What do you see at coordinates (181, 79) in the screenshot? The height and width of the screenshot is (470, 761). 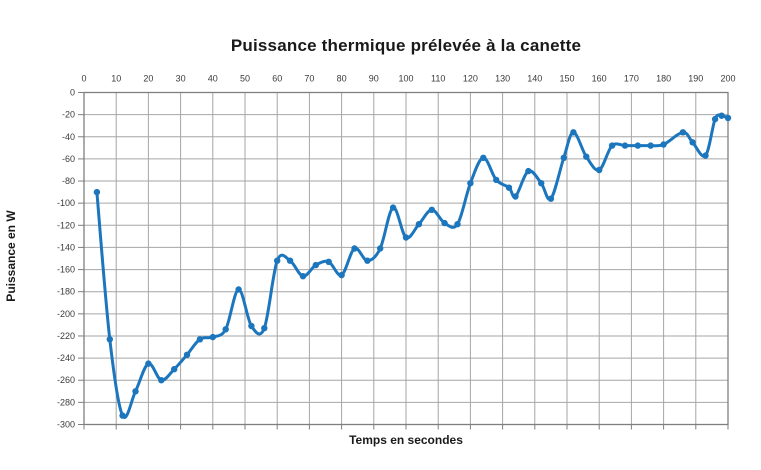 I see `x-tick-label: 30` at bounding box center [181, 79].